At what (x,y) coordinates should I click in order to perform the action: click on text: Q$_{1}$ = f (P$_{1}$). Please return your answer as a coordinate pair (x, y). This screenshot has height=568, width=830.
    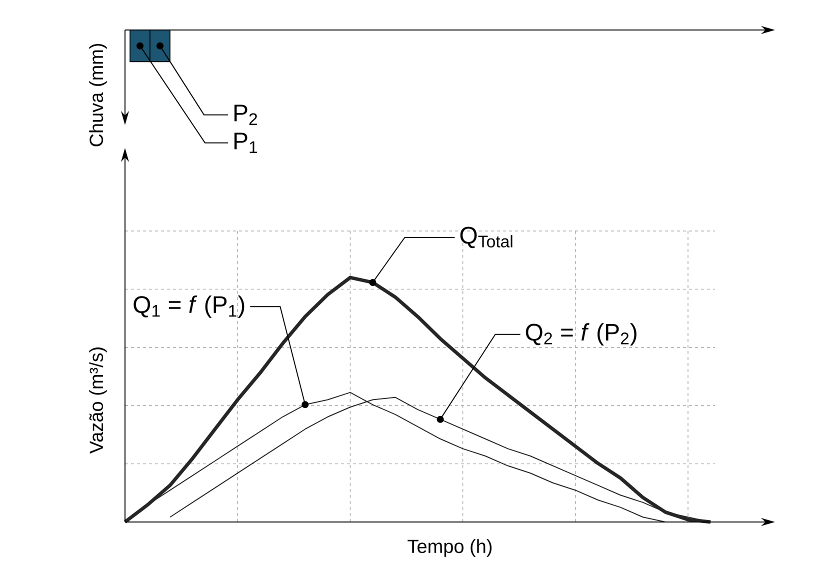
    Looking at the image, I should click on (189, 306).